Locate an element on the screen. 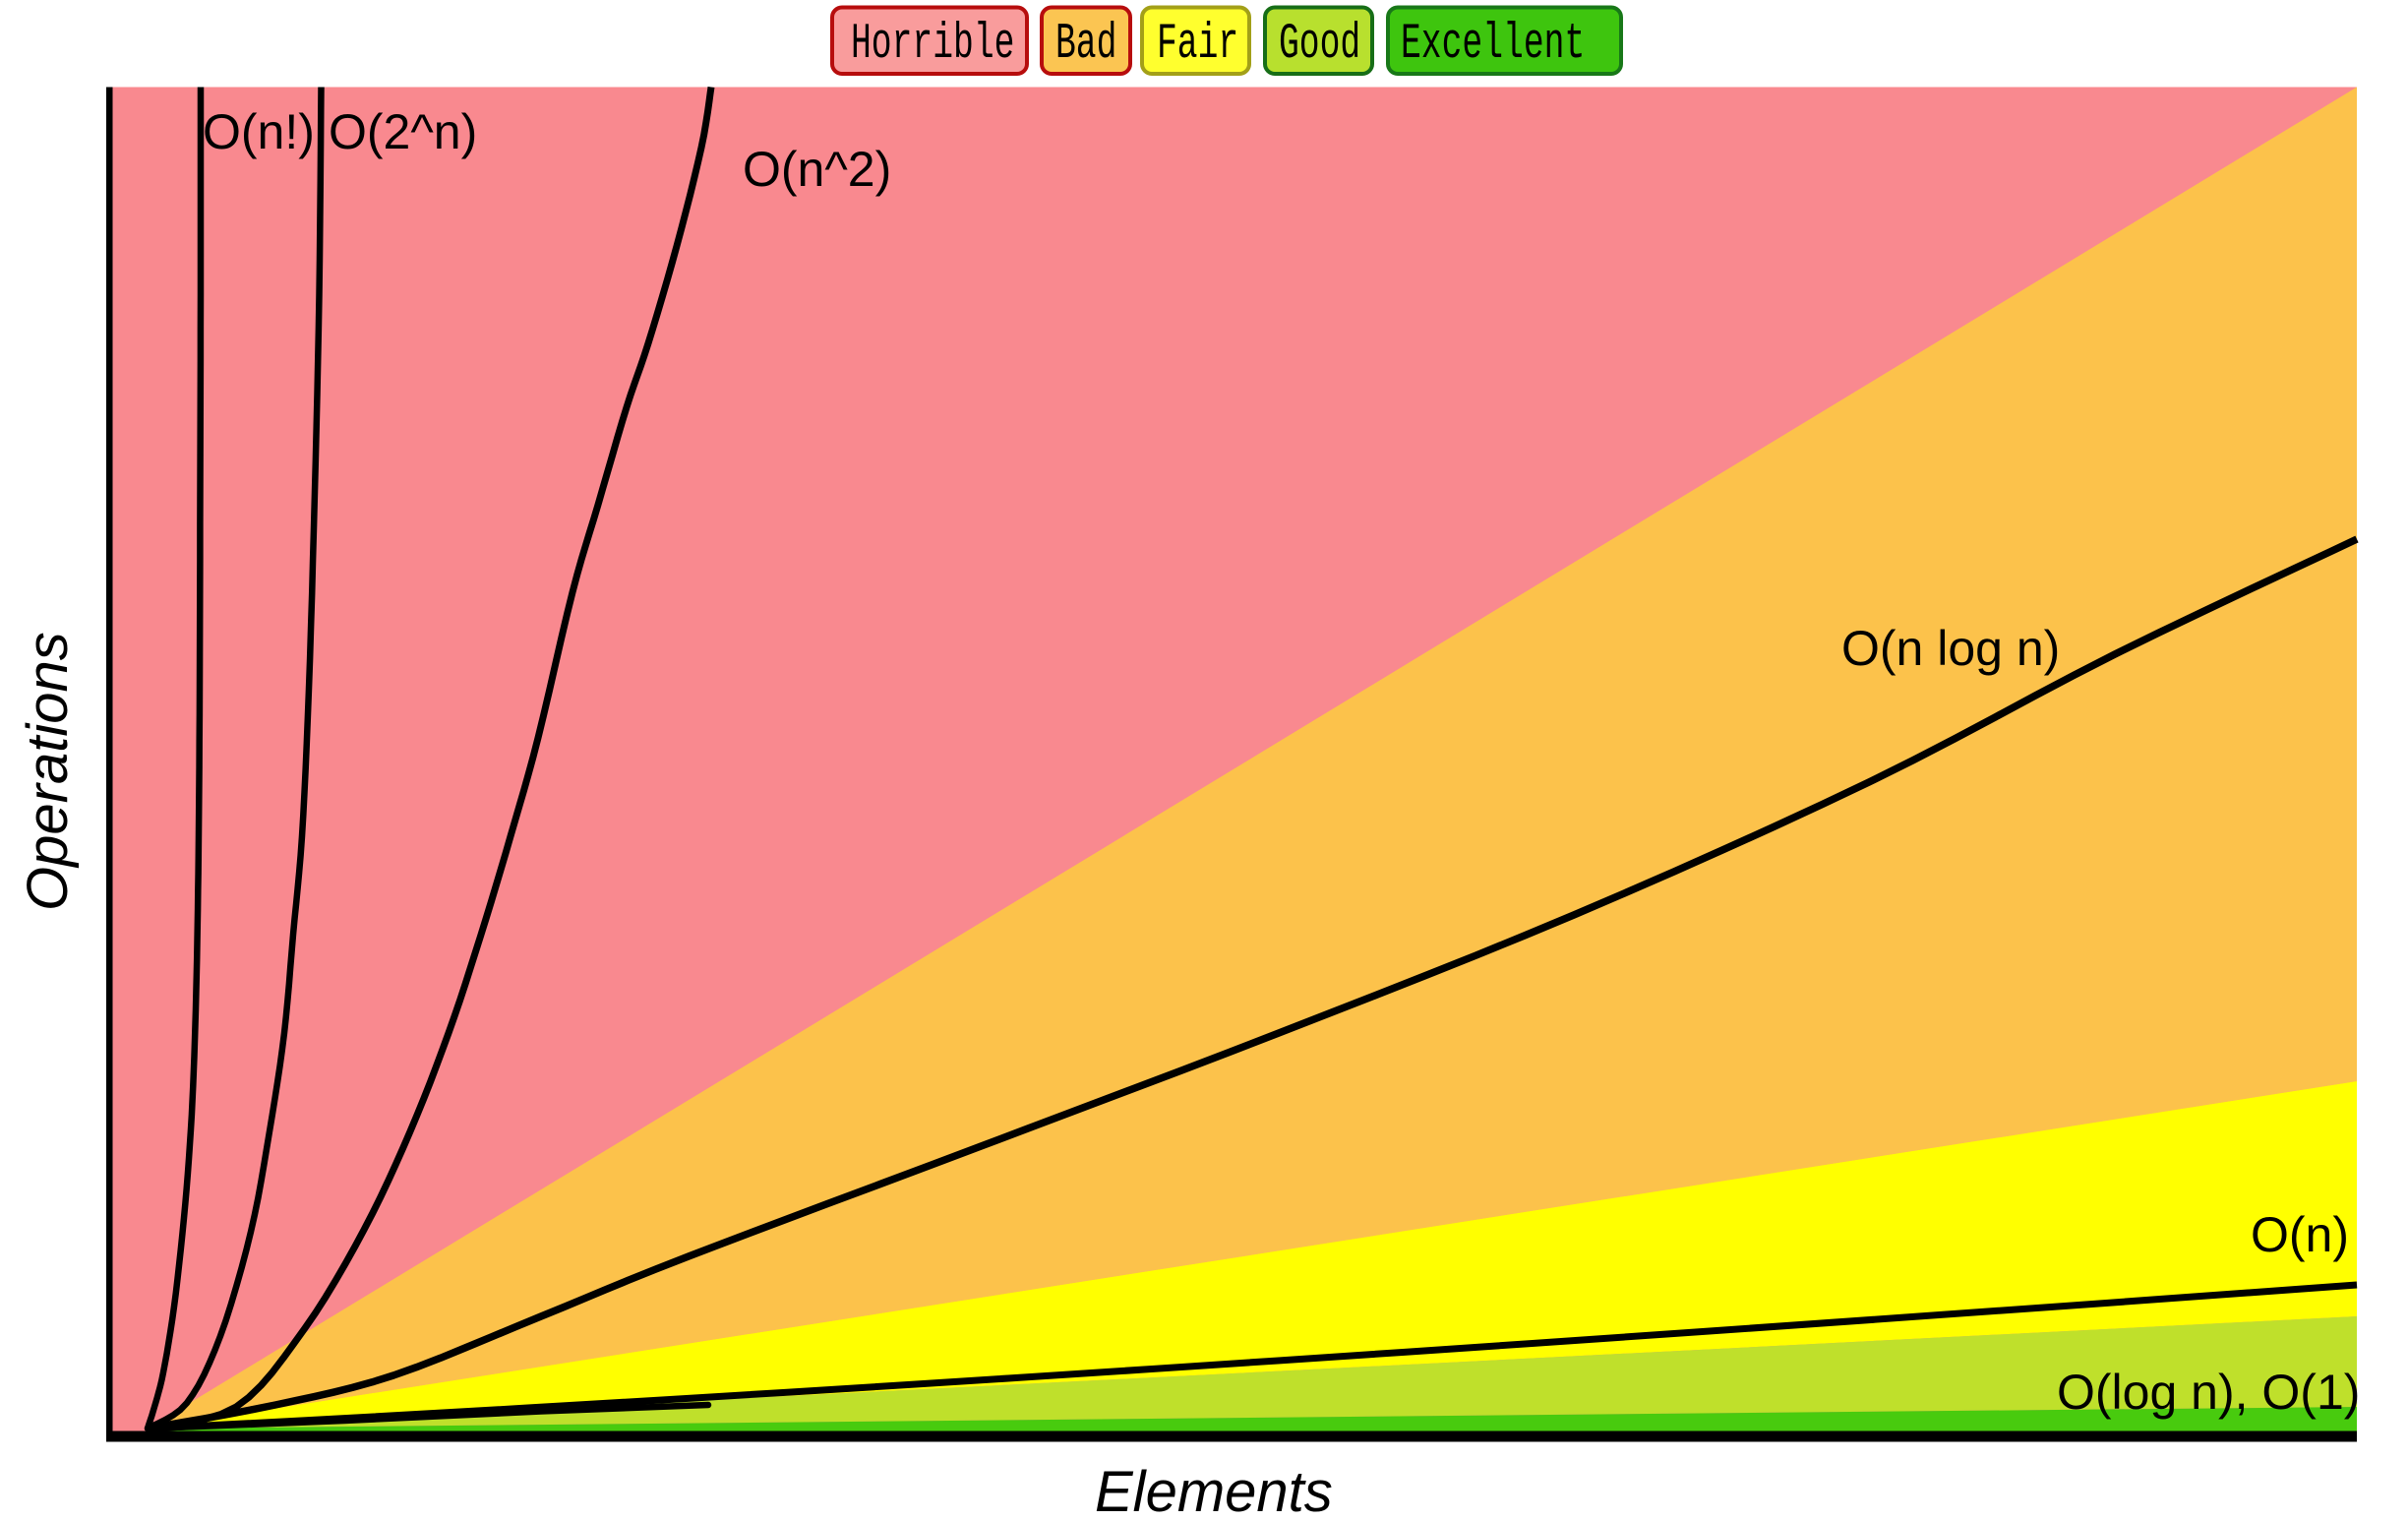 Image resolution: width=2408 pixels, height=1521 pixels. svg-text: Elements is located at coordinates (1214, 1490).